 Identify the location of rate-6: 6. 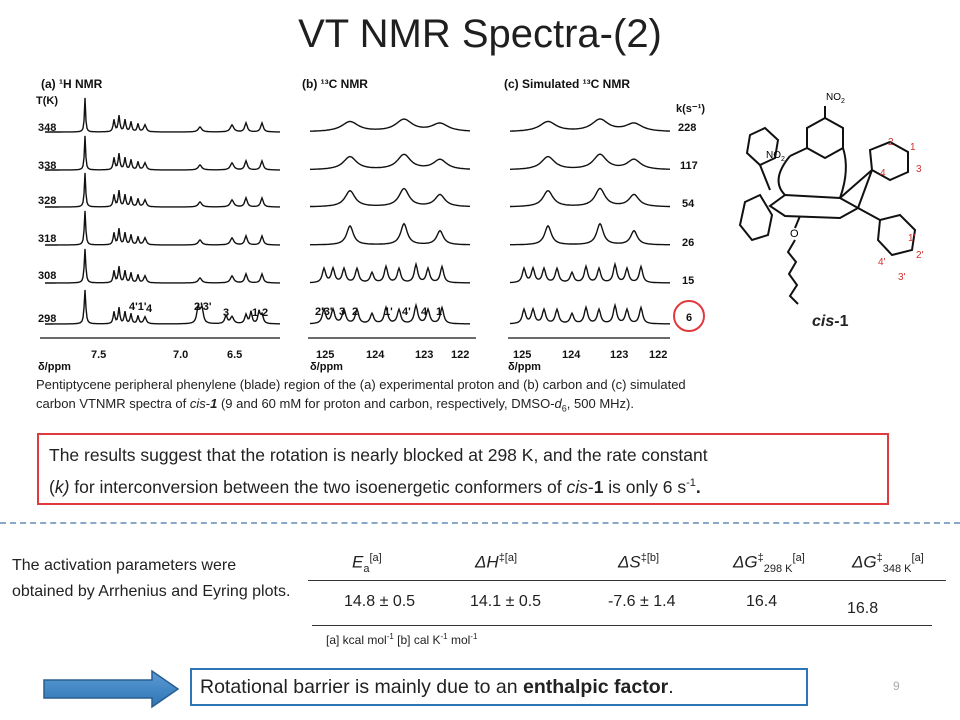
(689, 318).